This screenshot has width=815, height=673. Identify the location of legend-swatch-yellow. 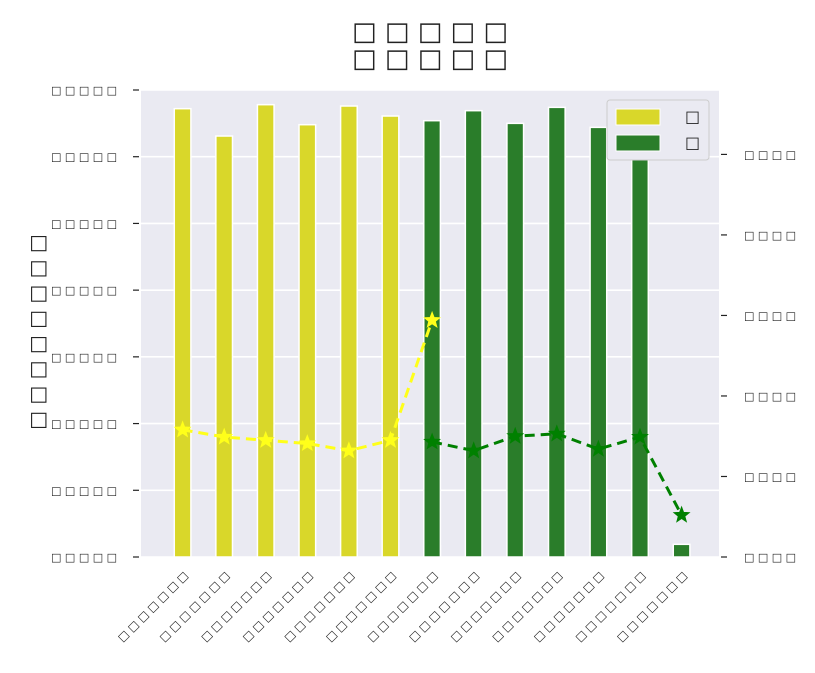
(638, 117).